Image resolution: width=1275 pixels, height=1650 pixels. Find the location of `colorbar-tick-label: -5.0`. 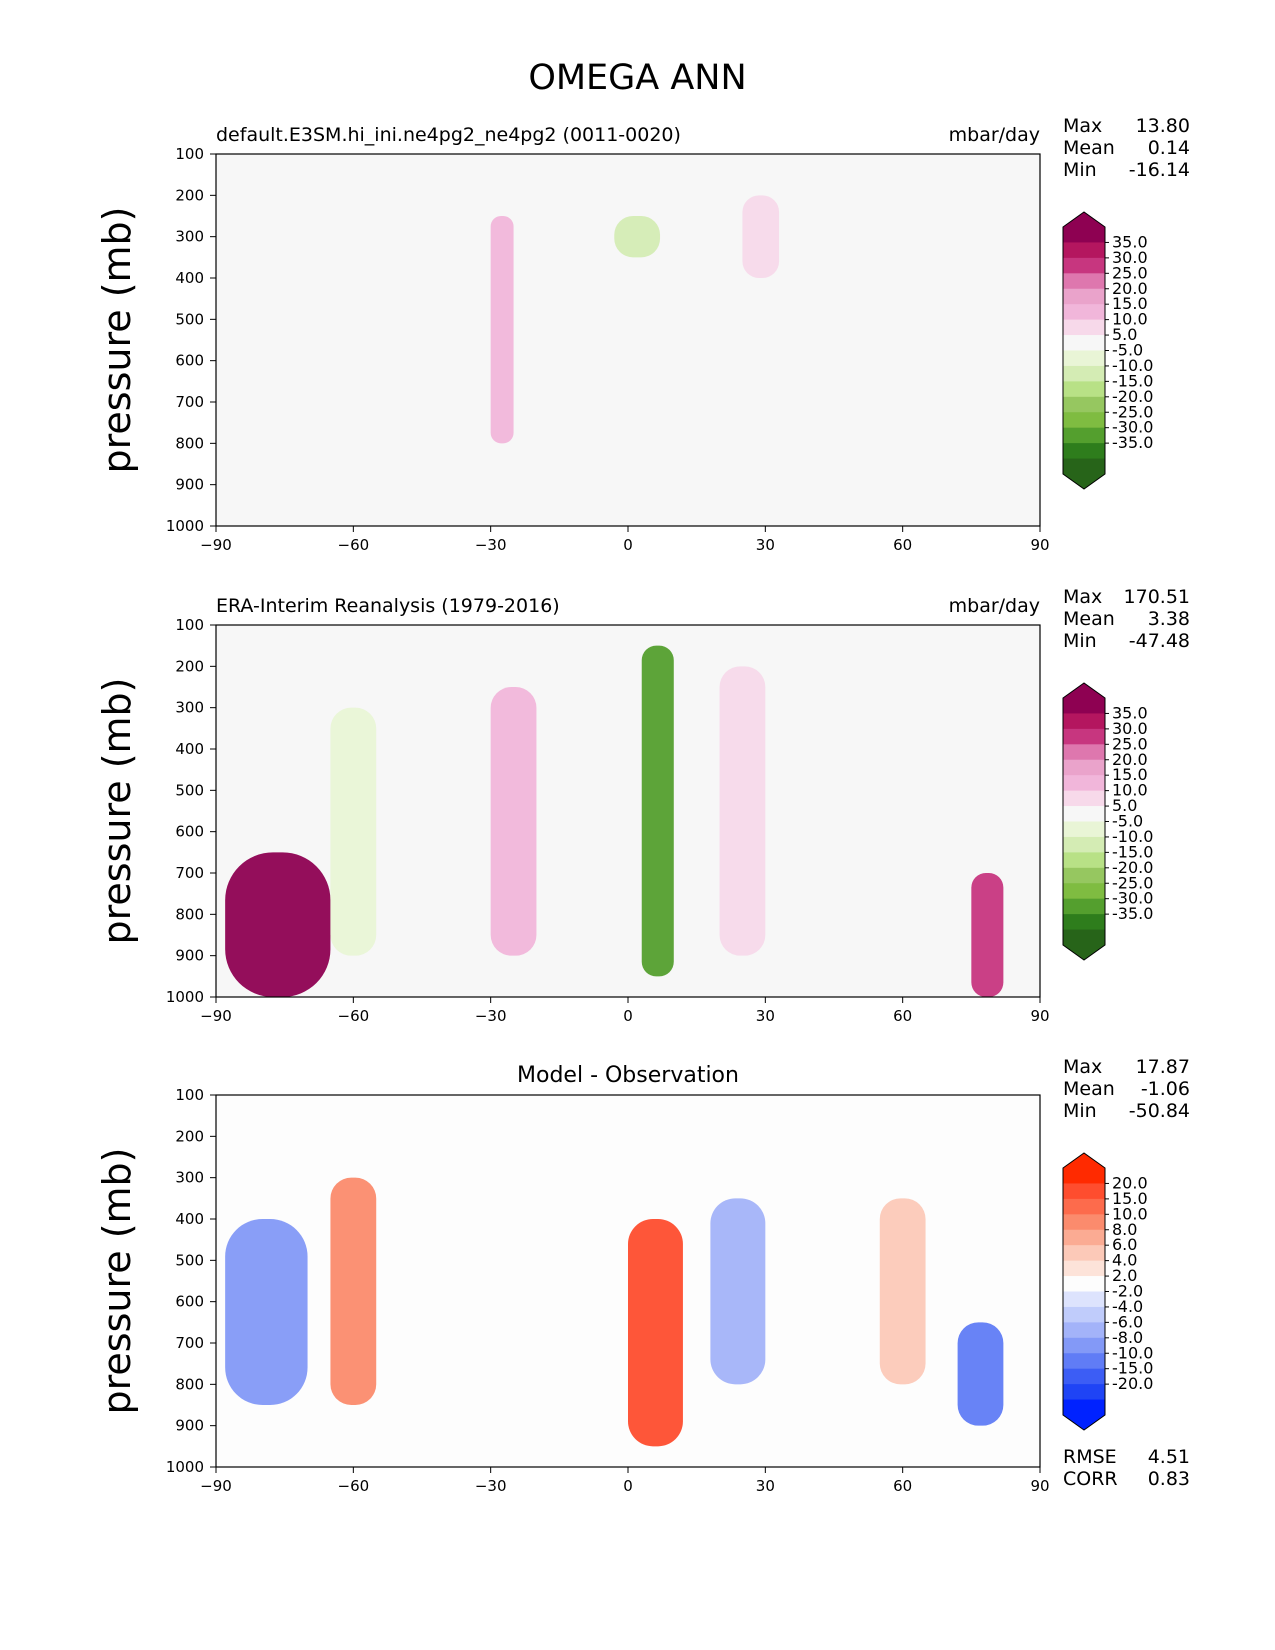

colorbar-tick-label: -5.0 is located at coordinates (1127, 350).